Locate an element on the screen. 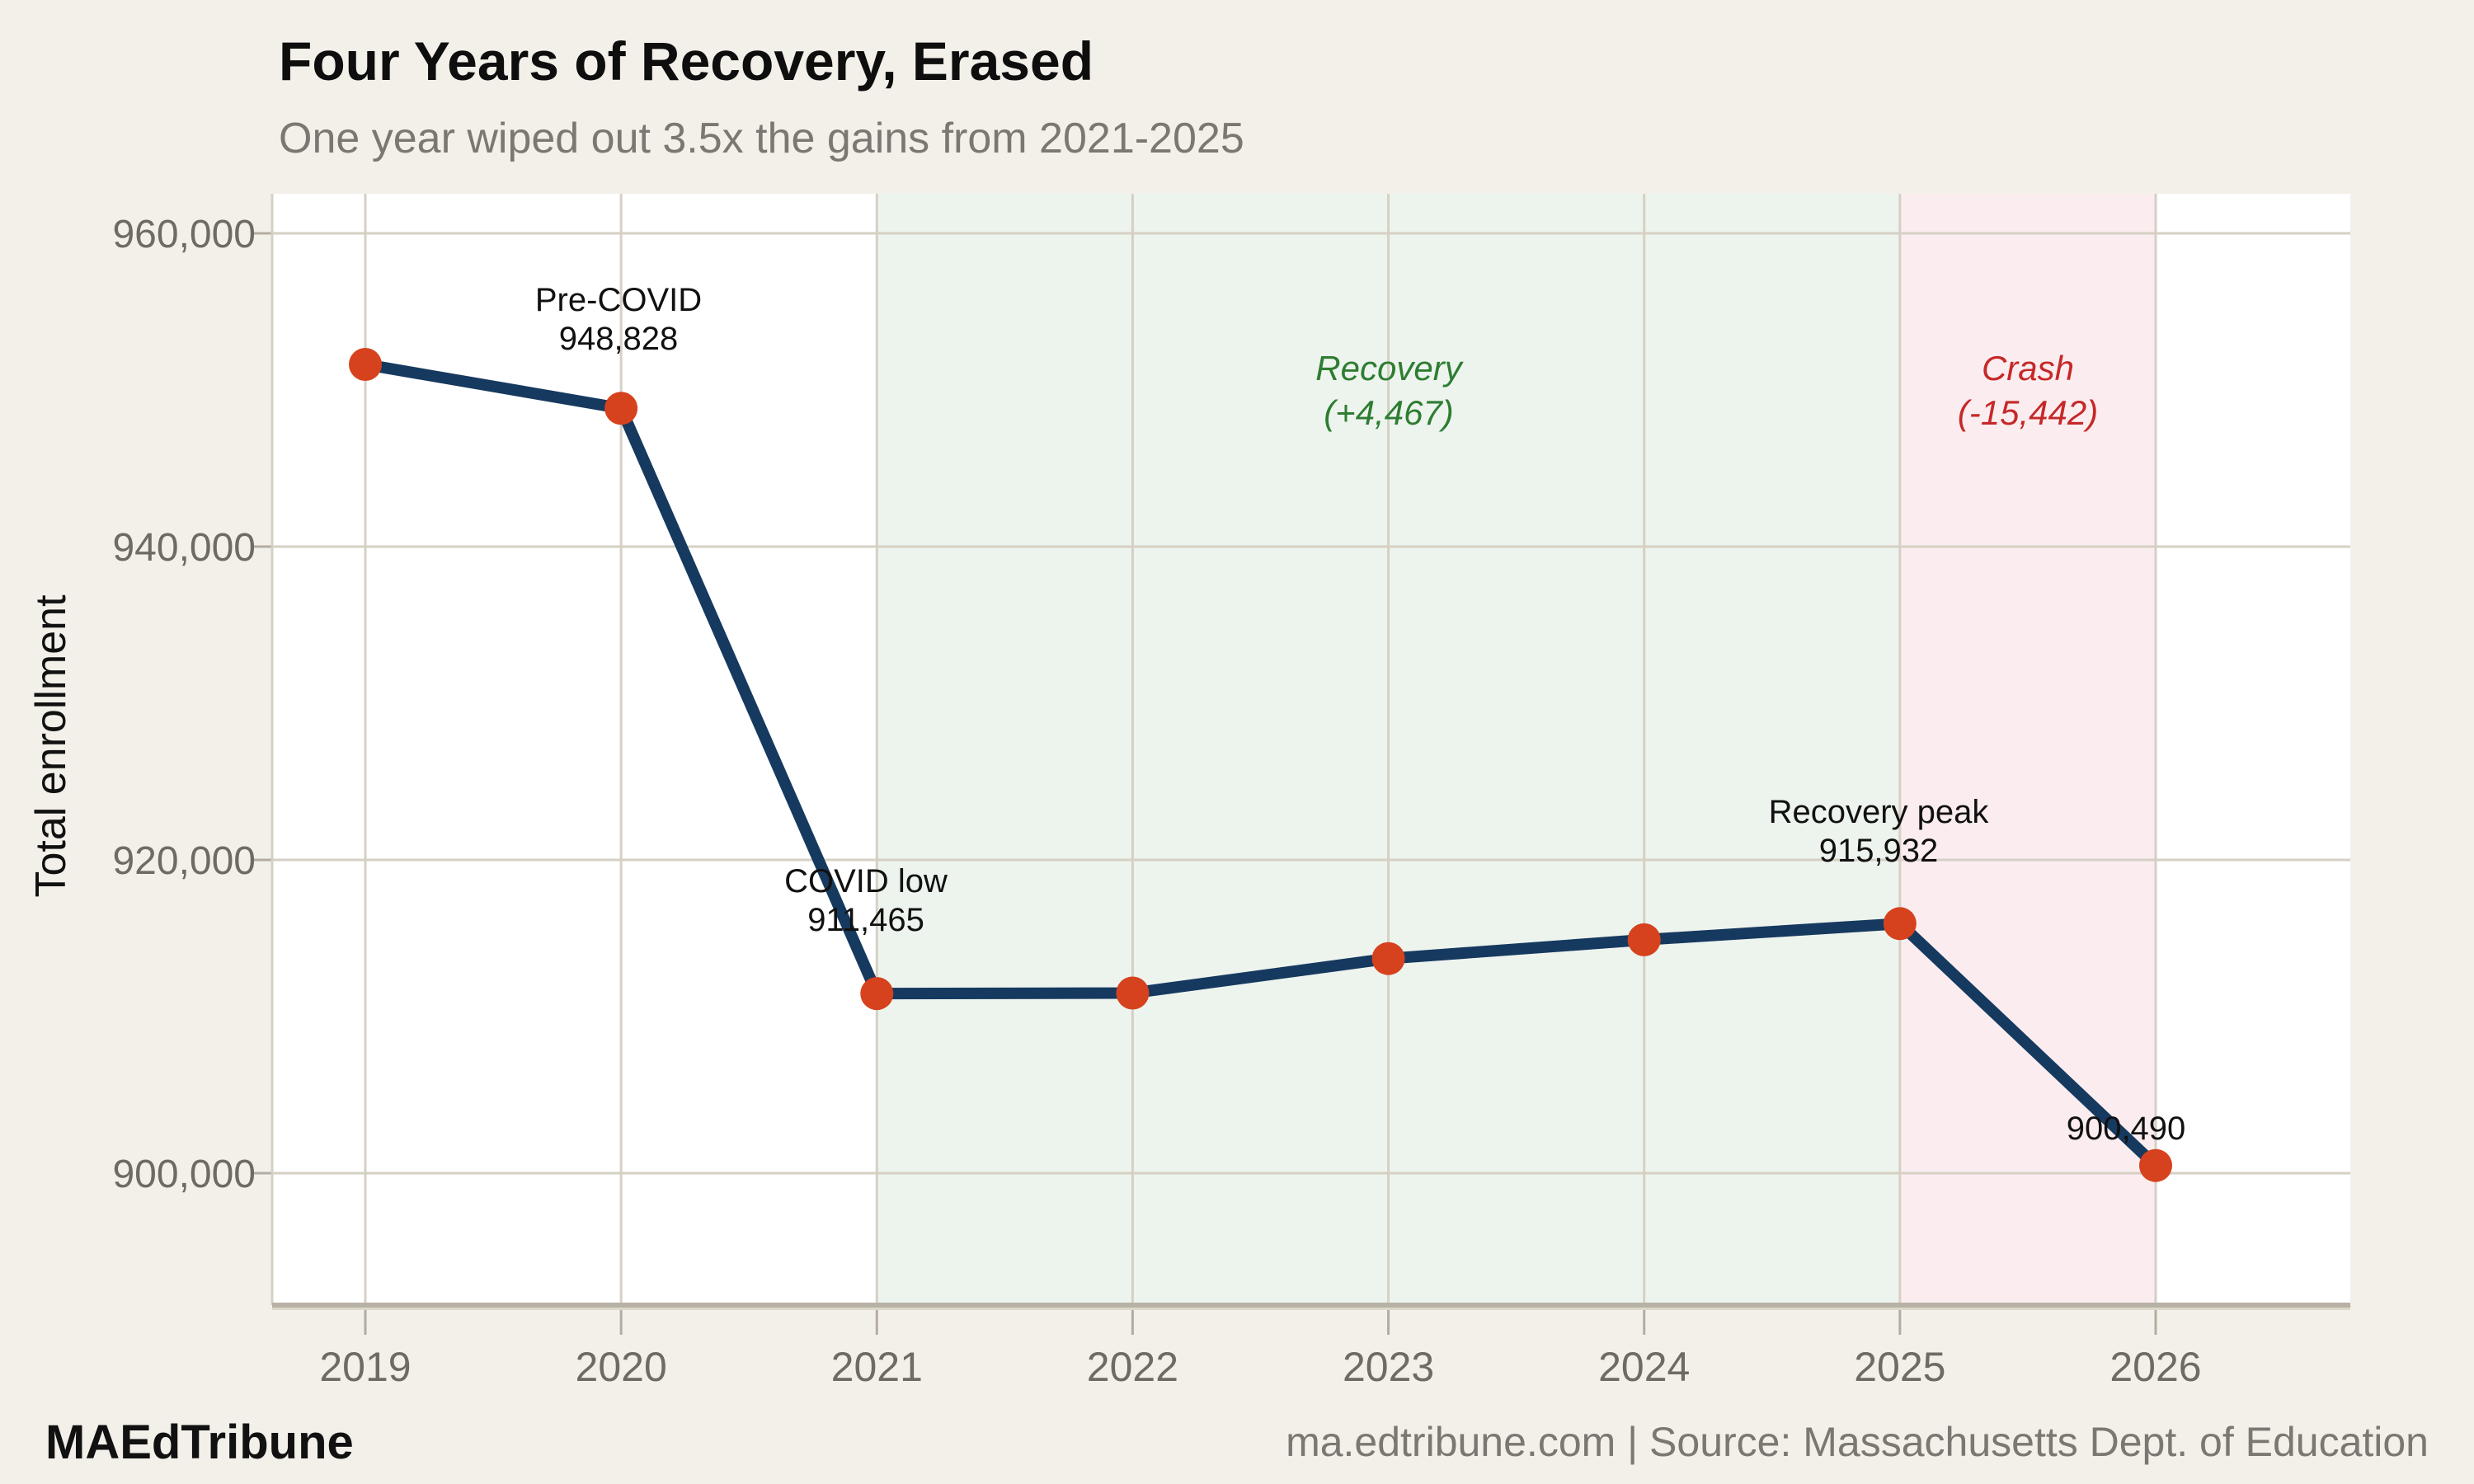 The image size is (2474, 1484). x-tick-label: 2025 is located at coordinates (1899, 1367).